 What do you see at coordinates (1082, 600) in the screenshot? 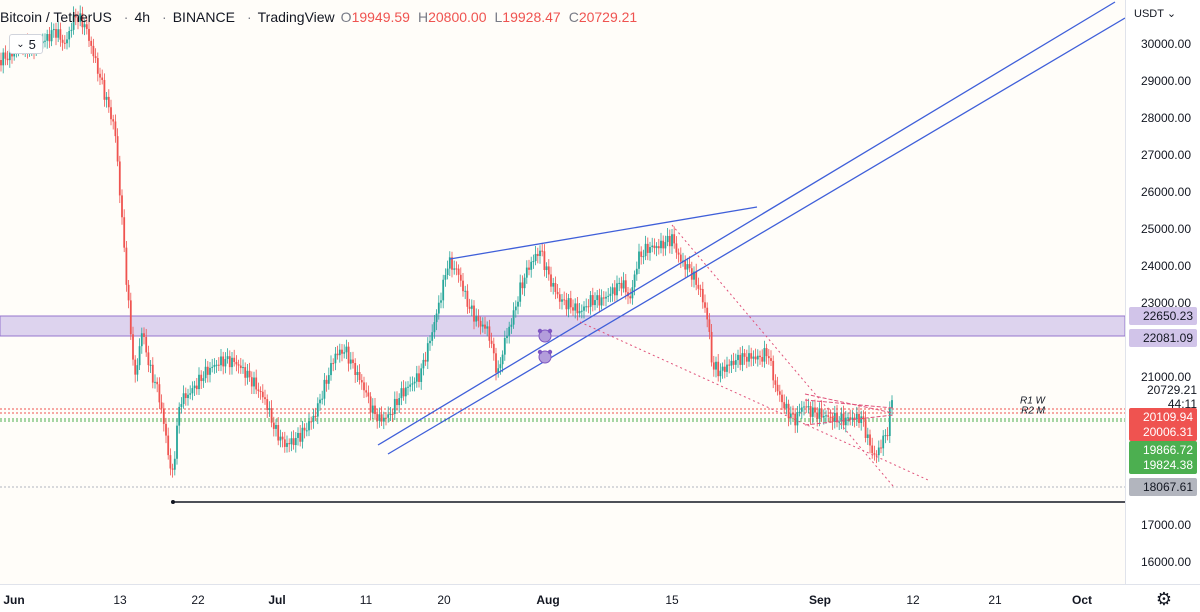
I see `time-tick-label: Oct` at bounding box center [1082, 600].